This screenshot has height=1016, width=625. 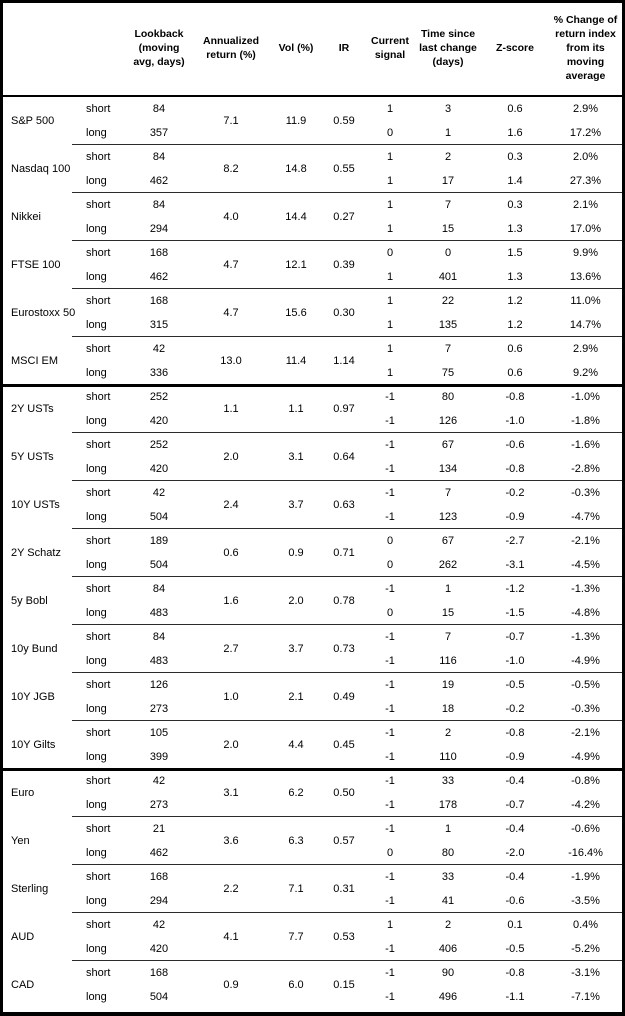 I want to click on z-score-value-long: 1.4, so click(x=515, y=181).